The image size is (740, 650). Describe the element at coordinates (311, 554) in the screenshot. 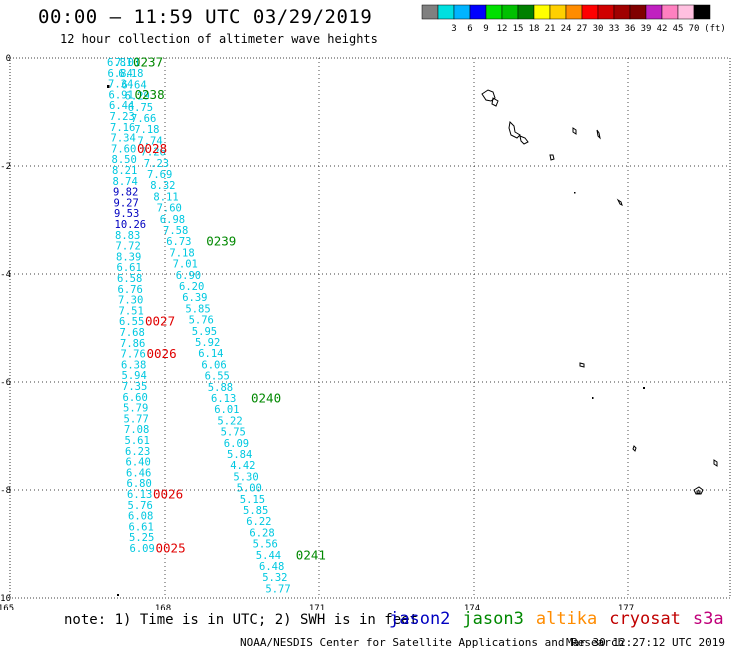

I see `pass-time-label: 0241` at that location.